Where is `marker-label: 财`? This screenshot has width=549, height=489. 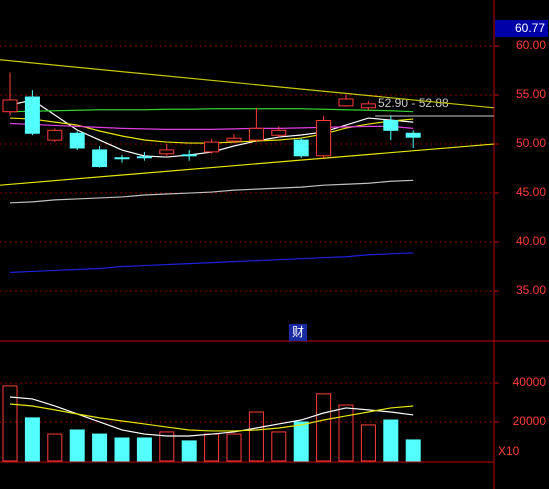
marker-label: 财 is located at coordinates (298, 332).